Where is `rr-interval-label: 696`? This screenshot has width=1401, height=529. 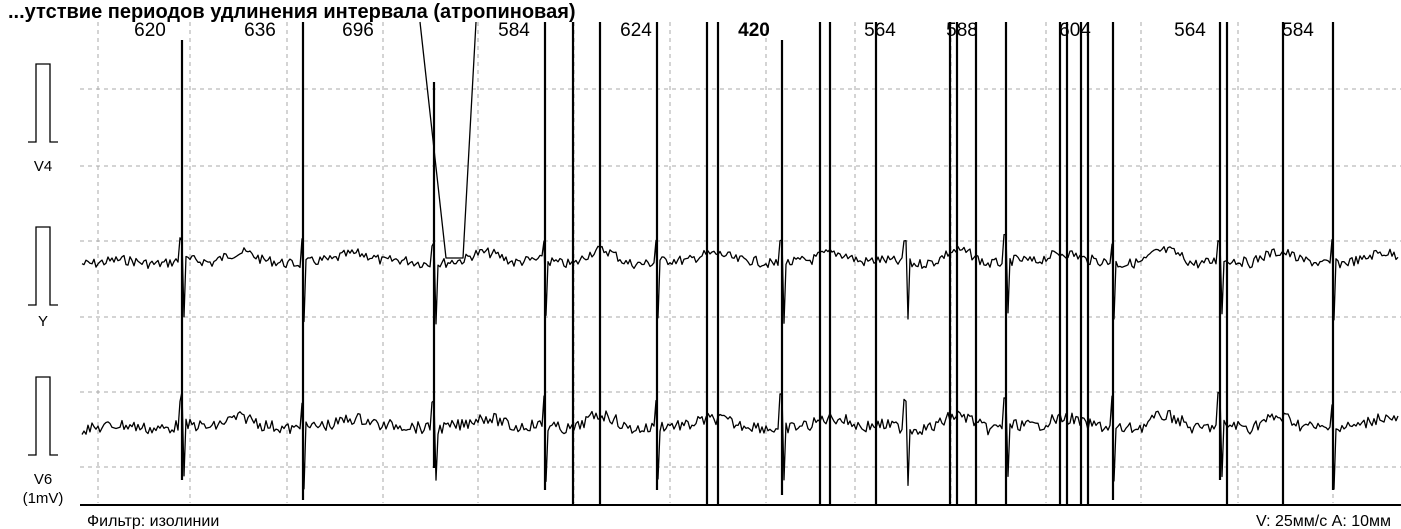 rr-interval-label: 696 is located at coordinates (358, 30).